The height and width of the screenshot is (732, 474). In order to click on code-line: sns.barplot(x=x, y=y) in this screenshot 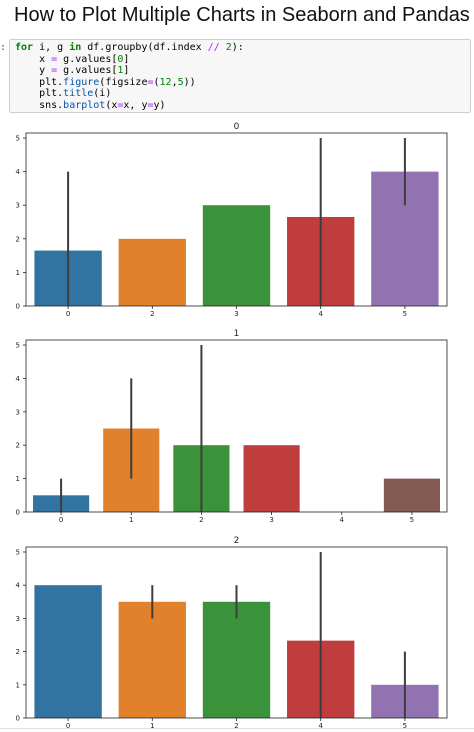, I will do `click(242, 106)`.